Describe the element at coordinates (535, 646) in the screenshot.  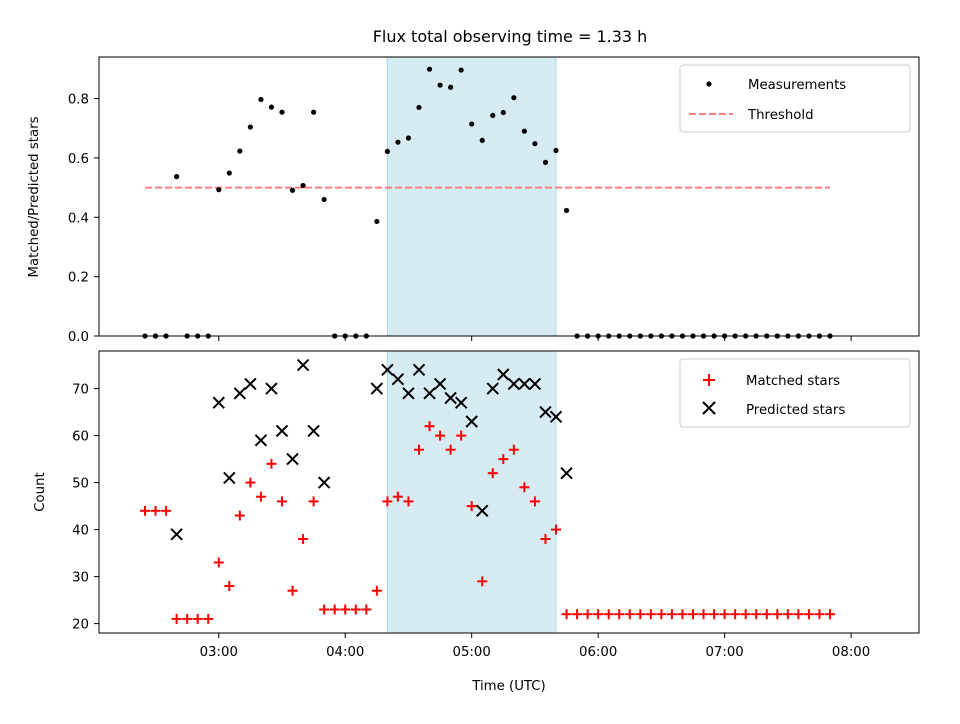
I see `bottom-x-ticks: 03:00 04:00 05:00 06:00 07:00 08:00` at that location.